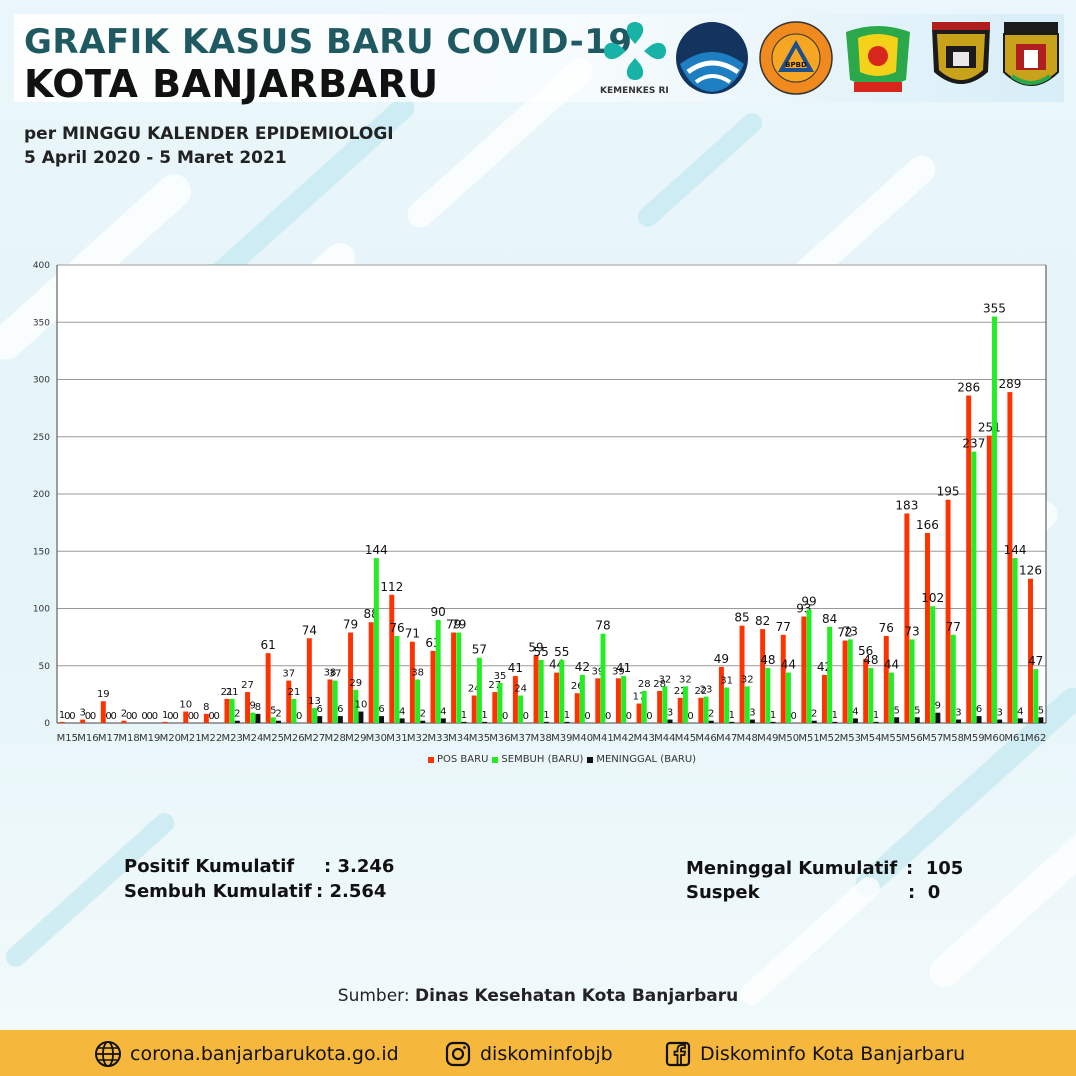 The width and height of the screenshot is (1076, 1076). Describe the element at coordinates (973, 444) in the screenshot. I see `data-label: 237` at that location.